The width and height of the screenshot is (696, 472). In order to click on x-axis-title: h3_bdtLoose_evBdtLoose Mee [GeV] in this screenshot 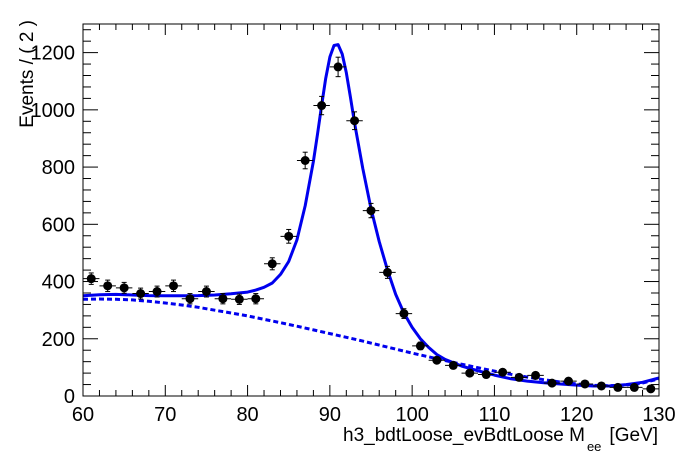, I will do `click(500, 439)`.